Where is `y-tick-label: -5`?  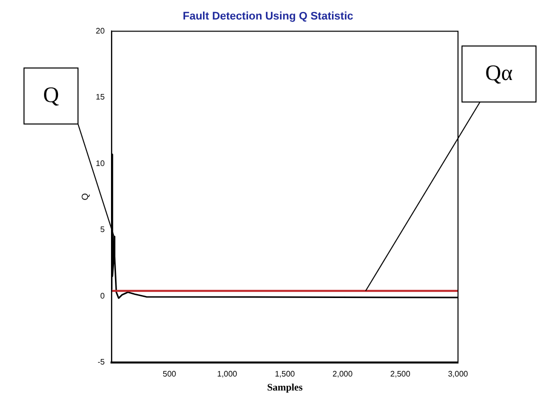 y-tick-label: -5 is located at coordinates (102, 362).